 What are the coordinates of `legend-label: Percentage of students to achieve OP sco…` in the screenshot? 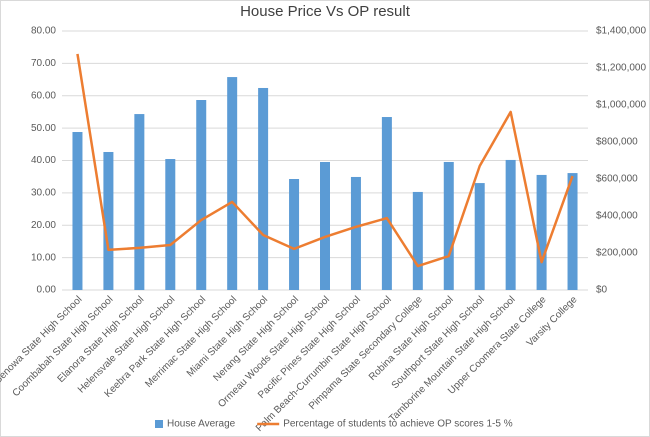 It's located at (397, 424).